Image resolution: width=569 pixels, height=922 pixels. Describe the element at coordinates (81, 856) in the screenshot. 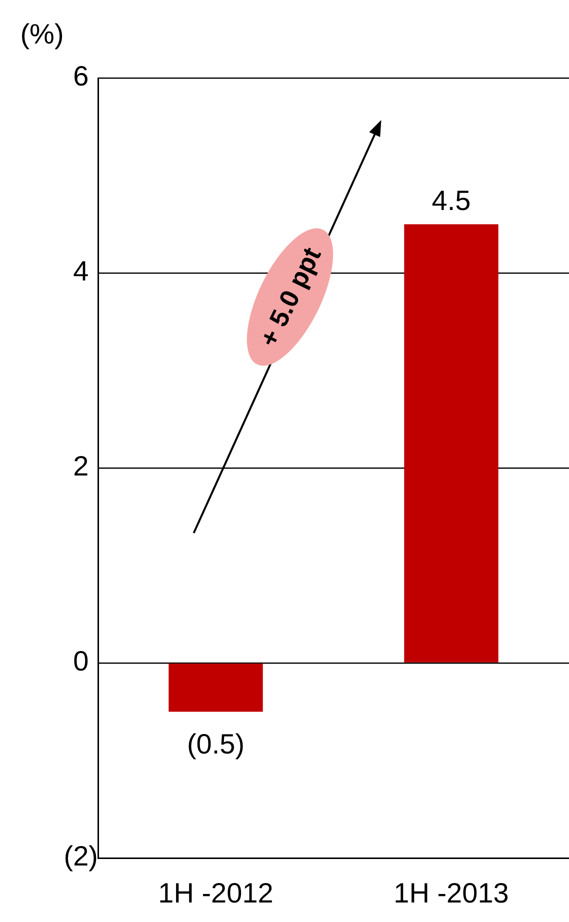

I see `y-tick-label: (2)` at that location.